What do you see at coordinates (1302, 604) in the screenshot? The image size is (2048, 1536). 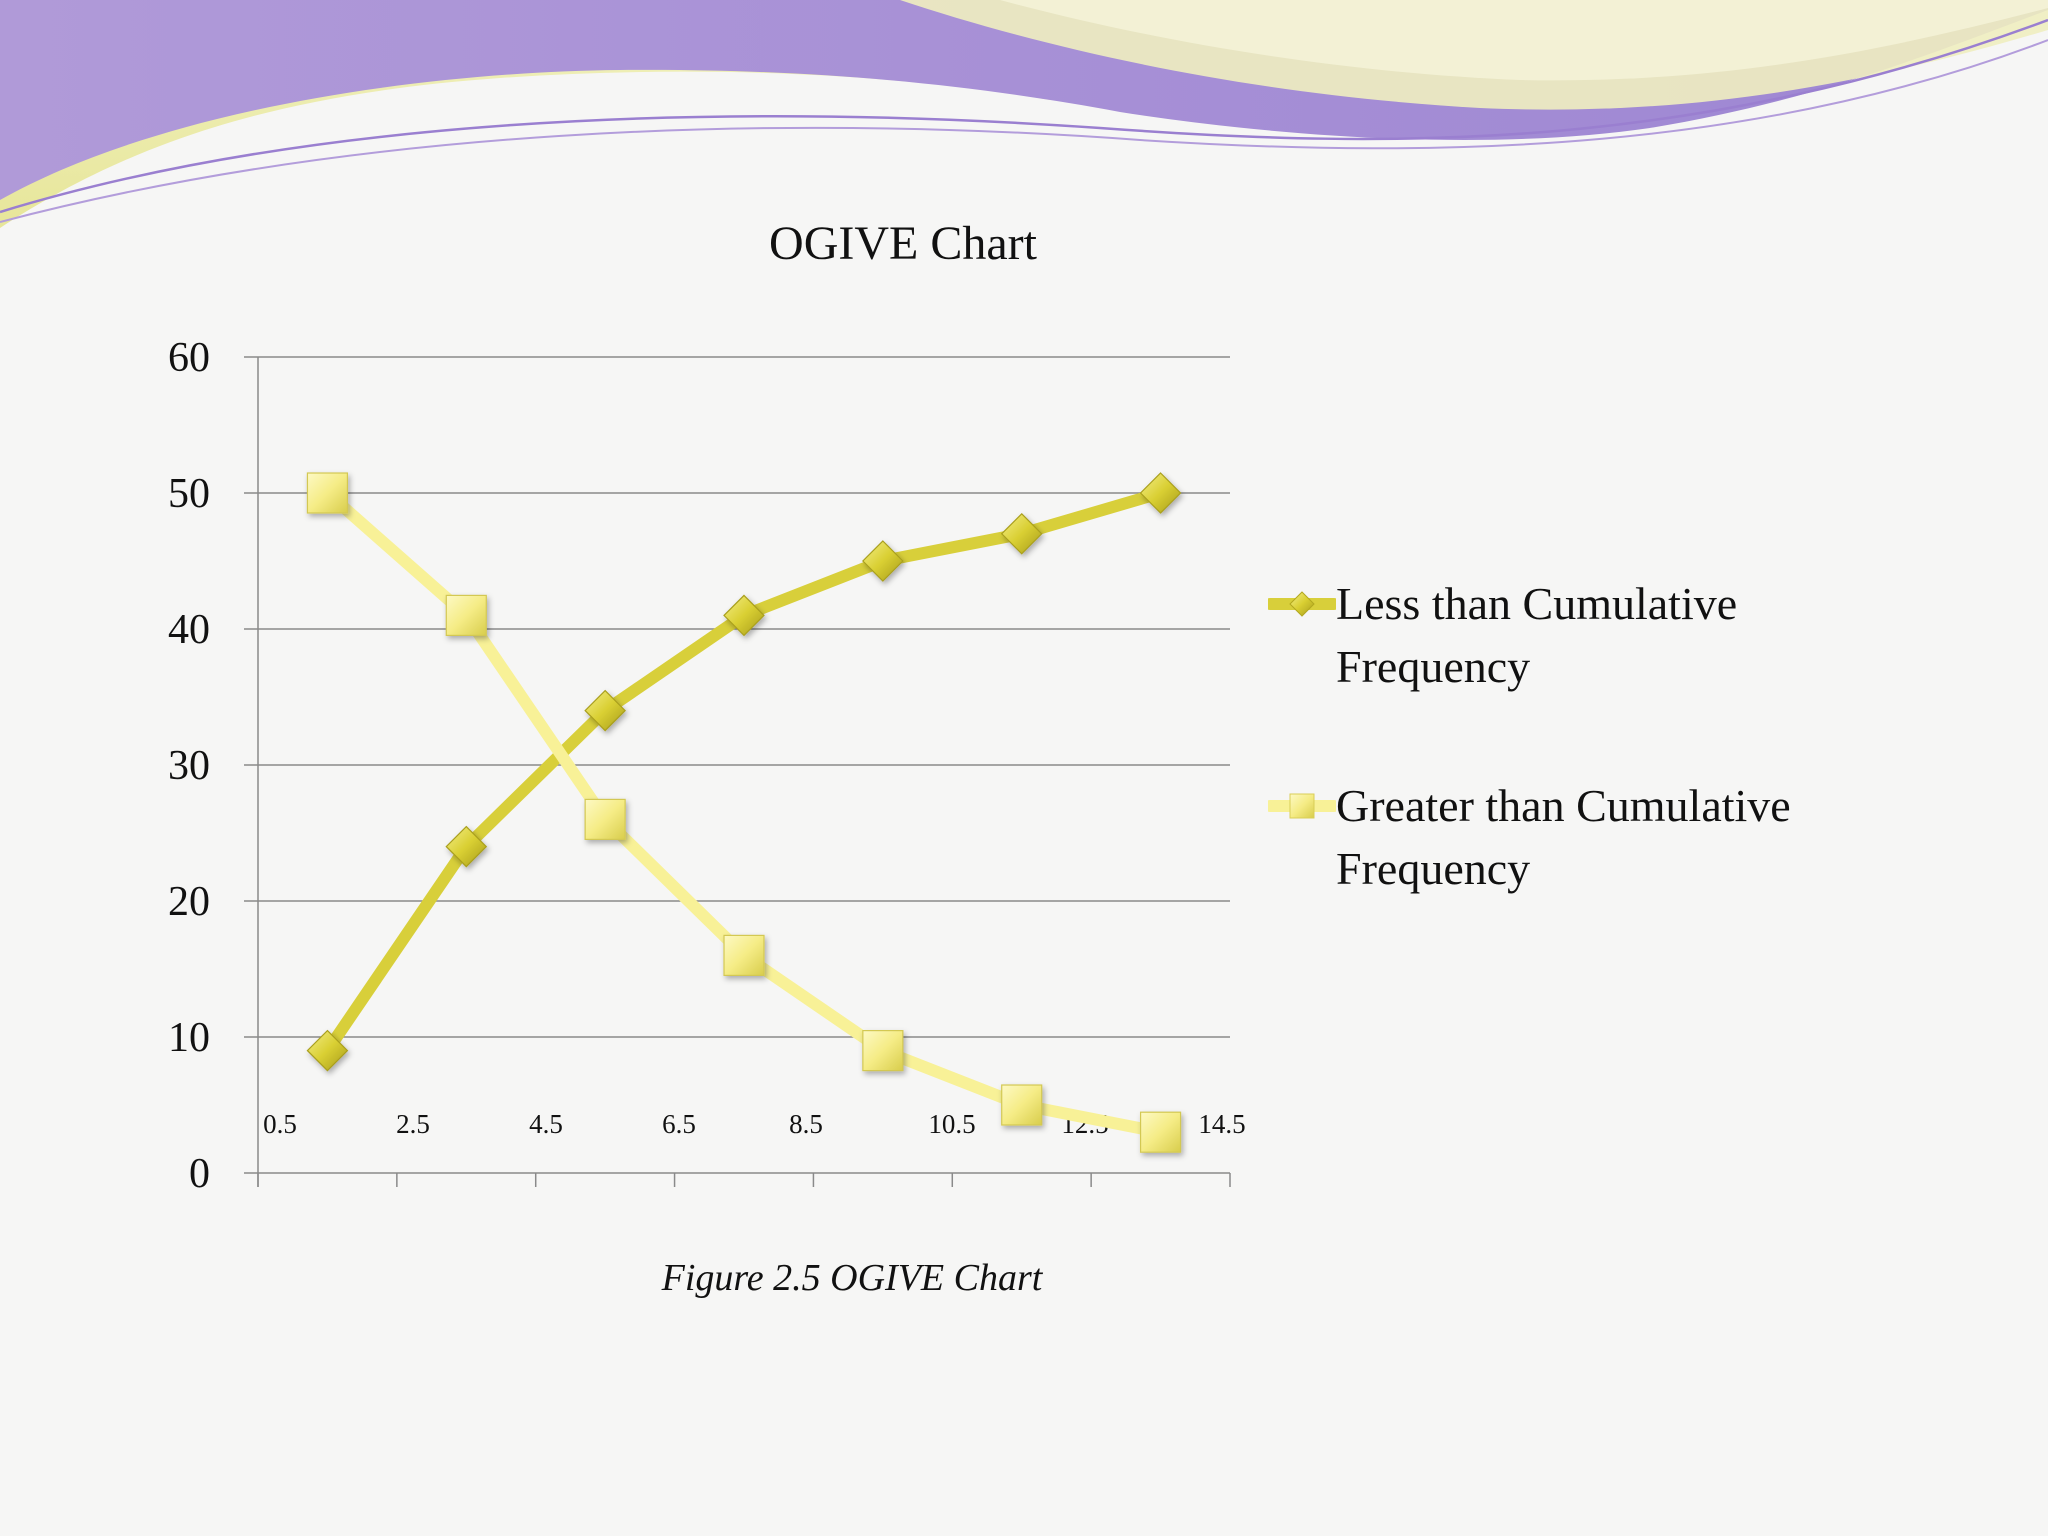 I see `legend-swatch-diamond-icon` at bounding box center [1302, 604].